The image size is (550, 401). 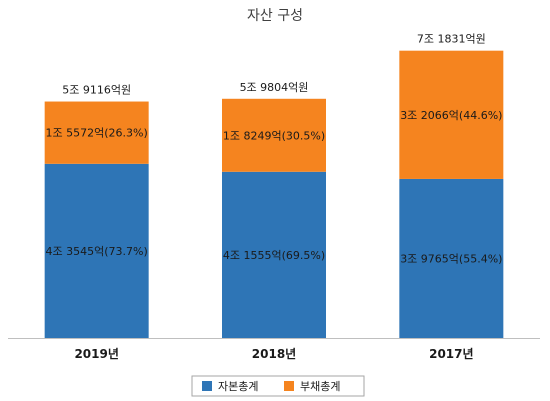 What do you see at coordinates (238, 386) in the screenshot?
I see `legend-label: 자본총계` at bounding box center [238, 386].